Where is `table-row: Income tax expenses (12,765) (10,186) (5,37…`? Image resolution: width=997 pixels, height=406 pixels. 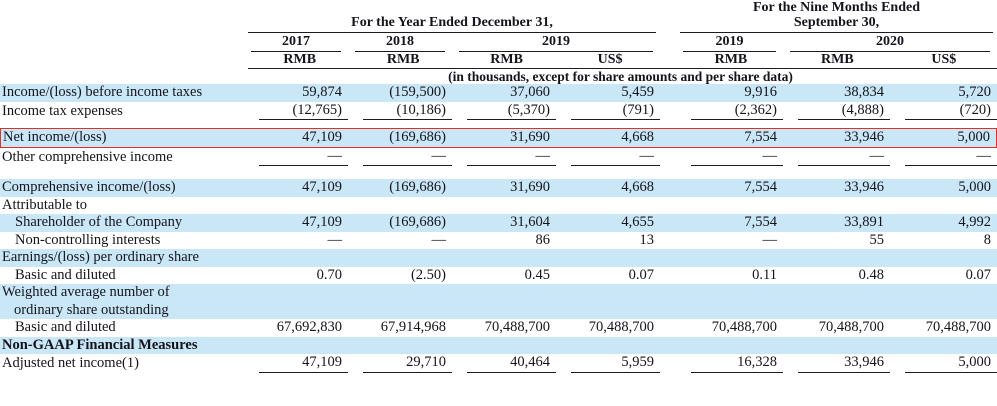 table-row: Income tax expenses (12,765) (10,186) (5,37… is located at coordinates (498, 111).